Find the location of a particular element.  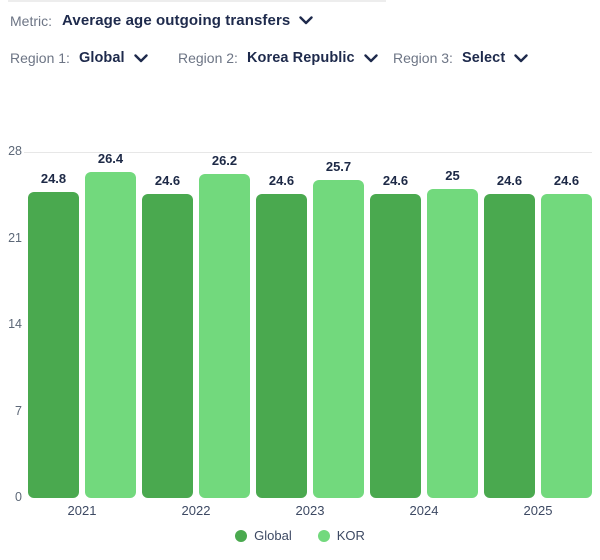

bar-value-kor-2023: 25.7 is located at coordinates (338, 167).